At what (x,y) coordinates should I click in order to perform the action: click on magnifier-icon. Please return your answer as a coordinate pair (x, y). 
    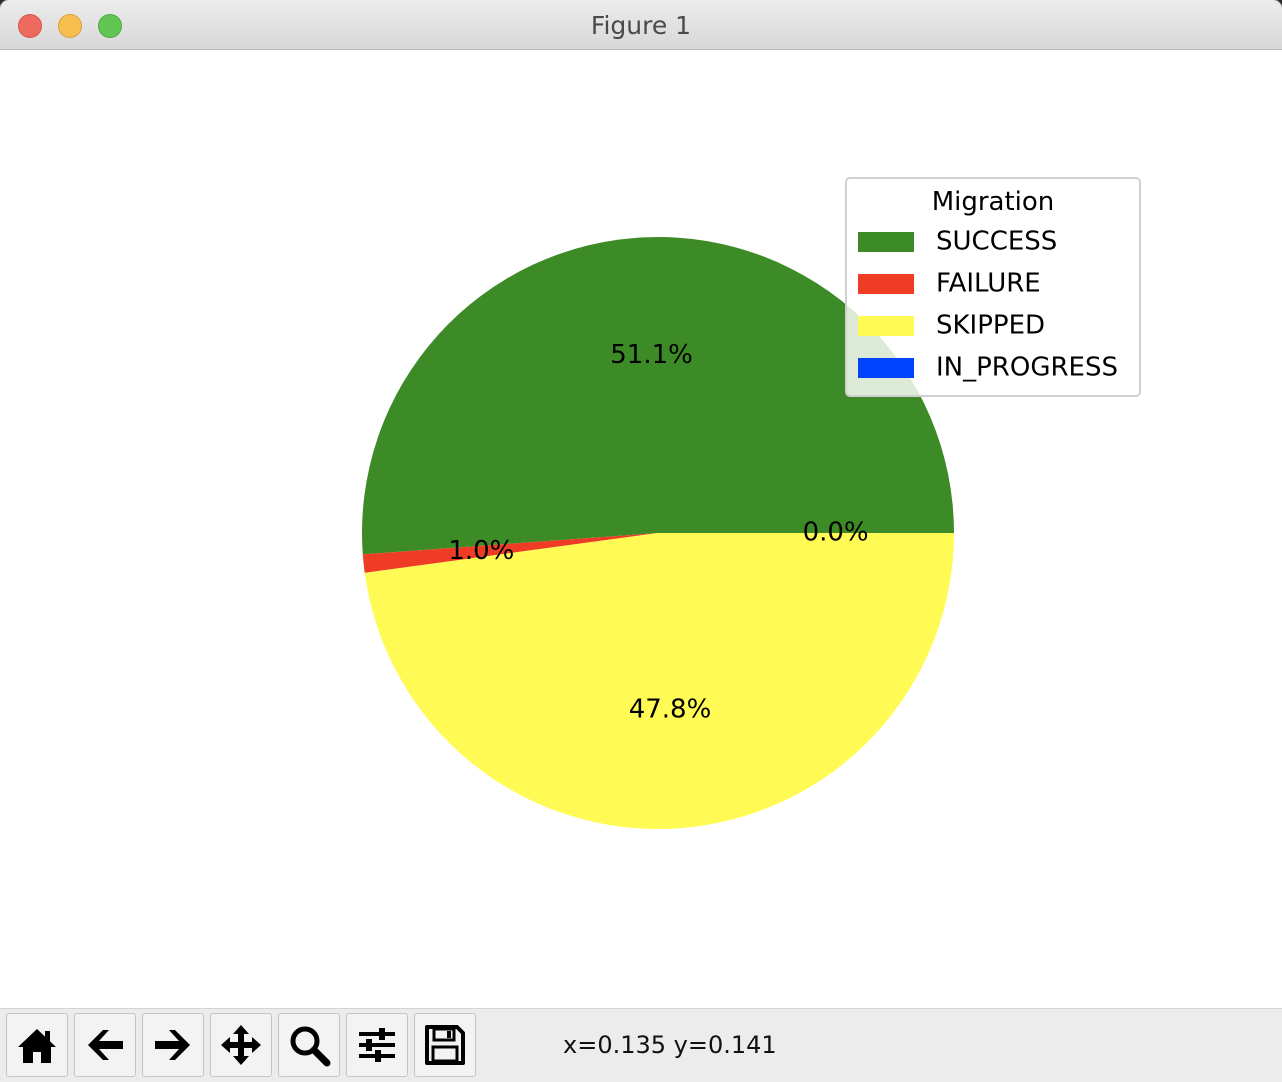
    Looking at the image, I should click on (310, 1046).